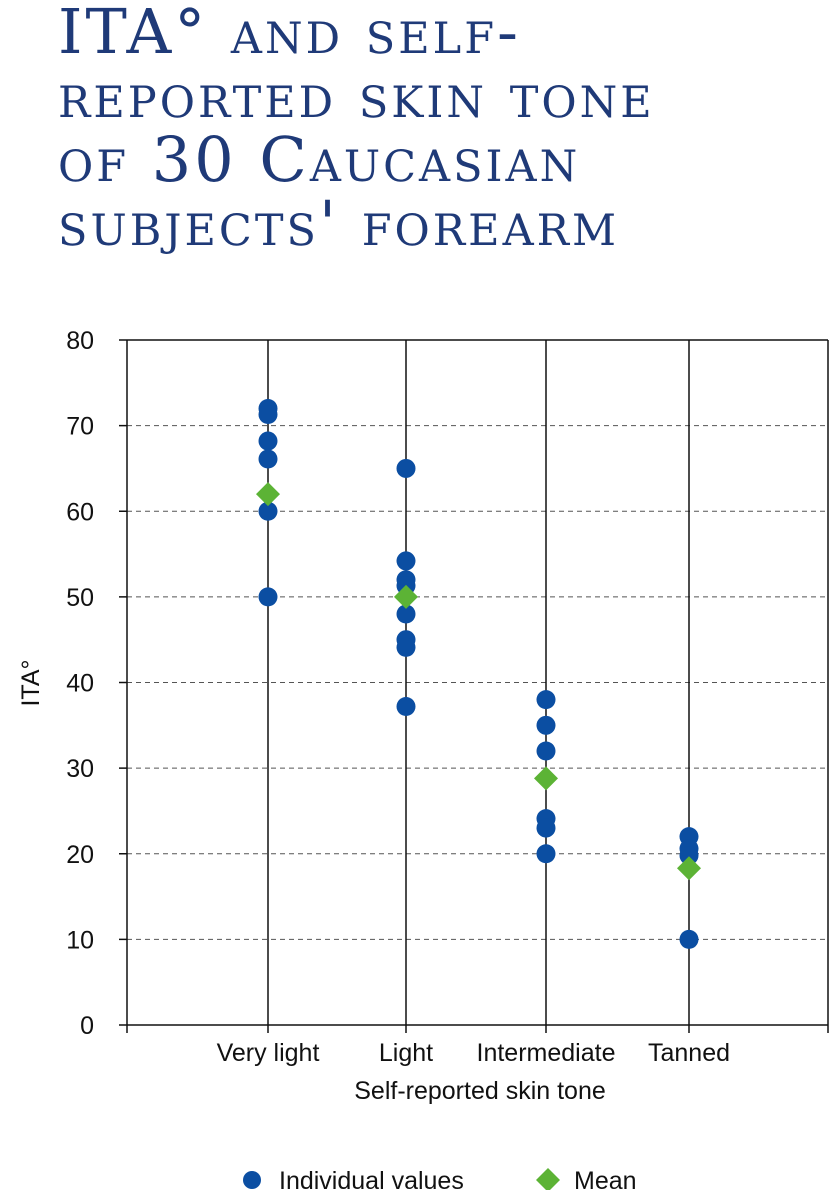  What do you see at coordinates (80, 427) in the screenshot?
I see `y-tick-label: 70` at bounding box center [80, 427].